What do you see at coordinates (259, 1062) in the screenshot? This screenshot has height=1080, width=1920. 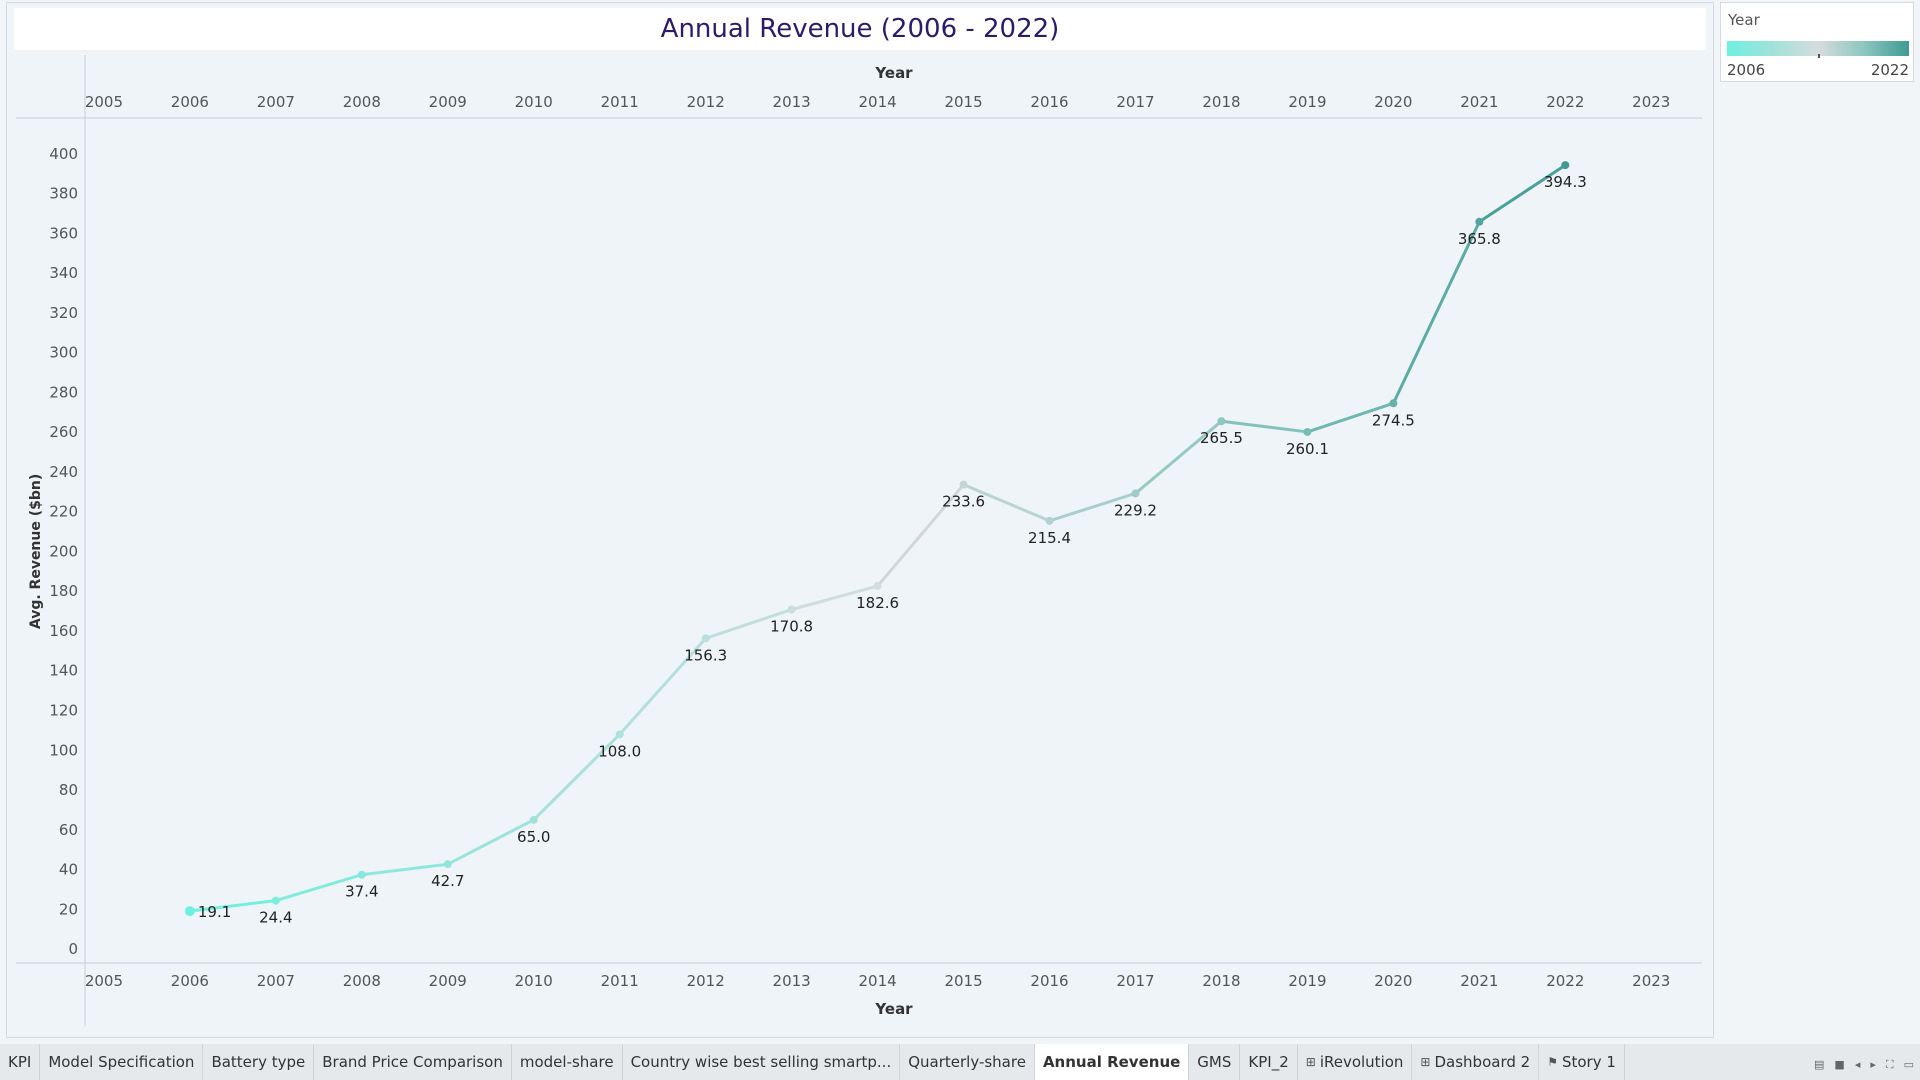 I see `tab-battery-type: Battery type` at bounding box center [259, 1062].